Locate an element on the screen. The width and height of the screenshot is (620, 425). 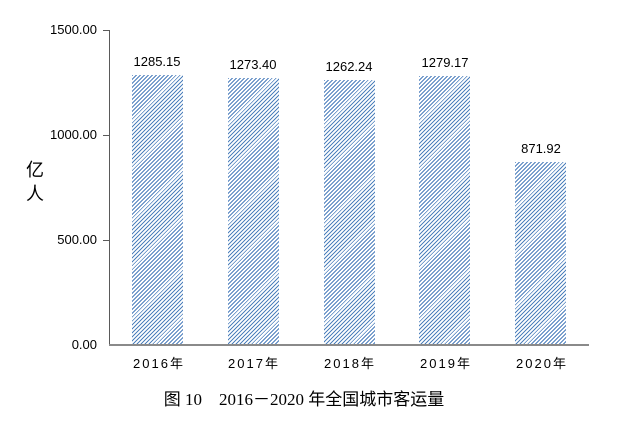
y-axis-tick-label: 500.00 is located at coordinates (77, 239).